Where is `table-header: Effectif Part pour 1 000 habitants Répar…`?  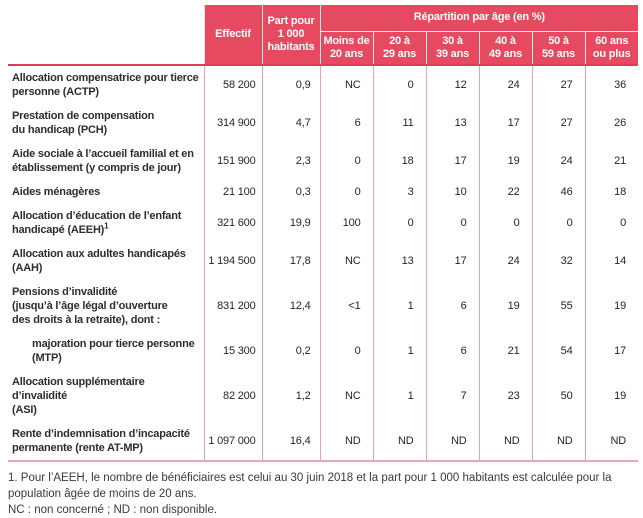
table-header: Effectif Part pour 1 000 habitants Répar… is located at coordinates (323, 35).